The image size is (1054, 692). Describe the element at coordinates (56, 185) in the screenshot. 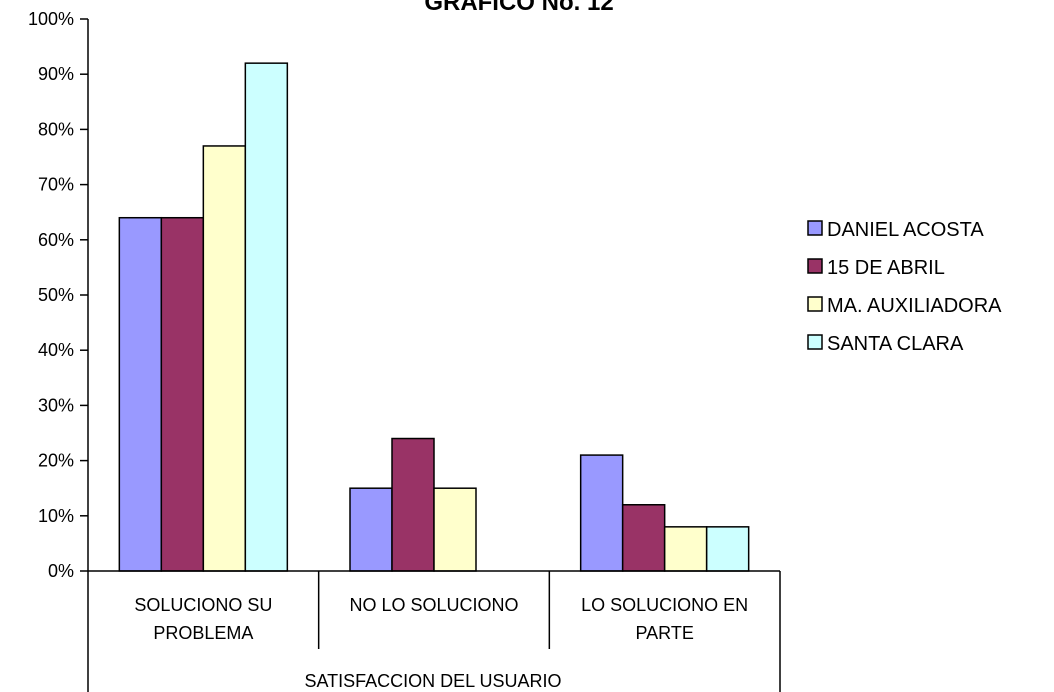

I see `y-tick-label: 70%` at that location.